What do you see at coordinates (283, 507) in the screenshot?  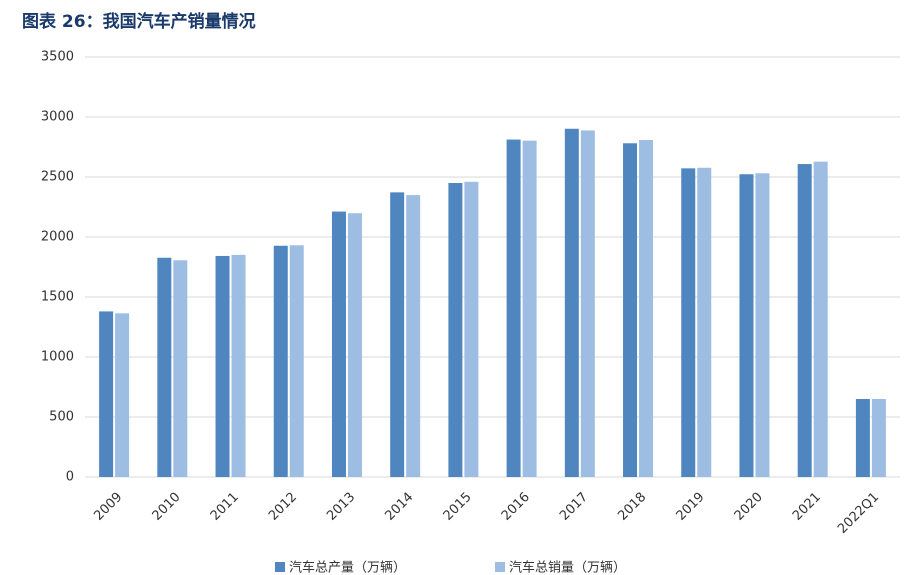 I see `x-tick-label: 2012` at bounding box center [283, 507].